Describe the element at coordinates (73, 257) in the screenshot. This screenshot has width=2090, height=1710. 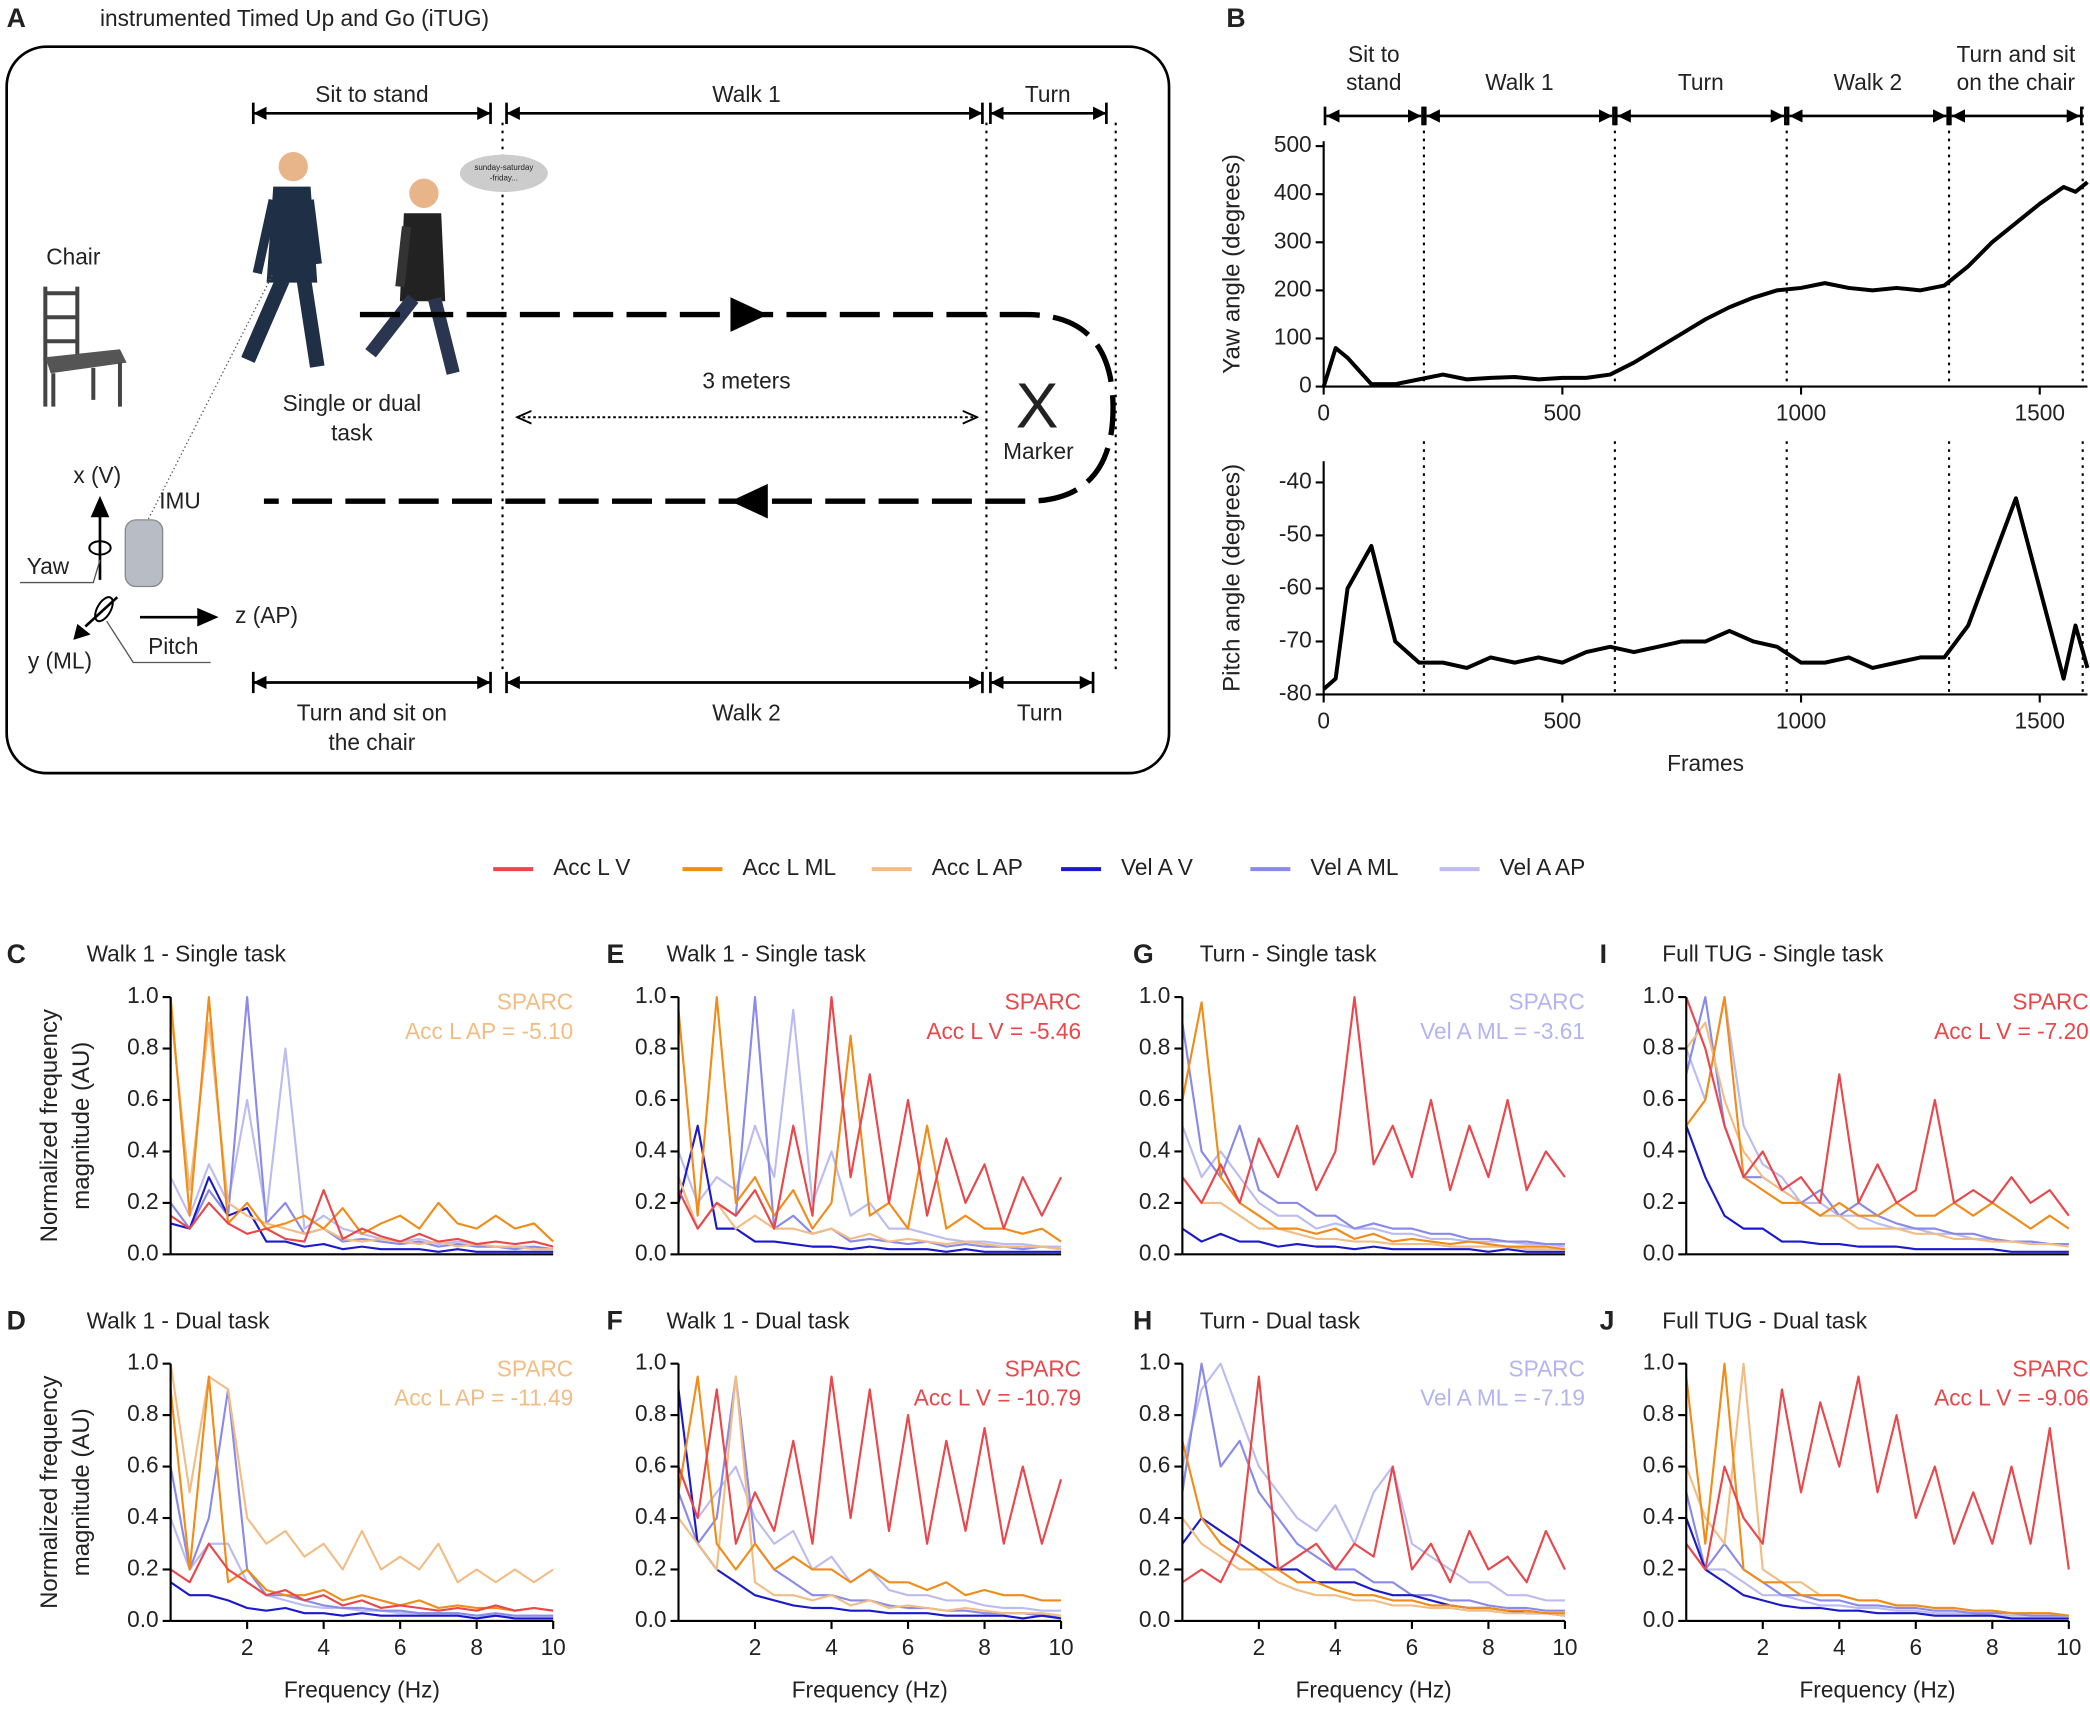
I see `chair-label: Chair` at that location.